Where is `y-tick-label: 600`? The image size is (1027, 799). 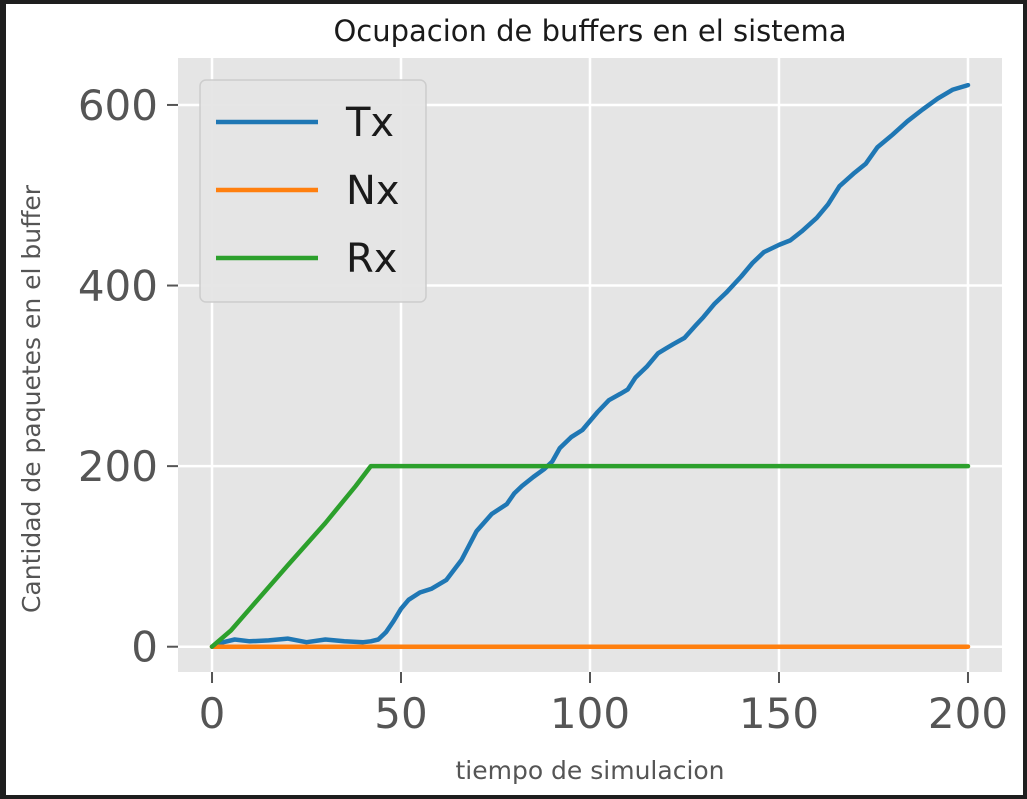
y-tick-label: 600 is located at coordinates (118, 105).